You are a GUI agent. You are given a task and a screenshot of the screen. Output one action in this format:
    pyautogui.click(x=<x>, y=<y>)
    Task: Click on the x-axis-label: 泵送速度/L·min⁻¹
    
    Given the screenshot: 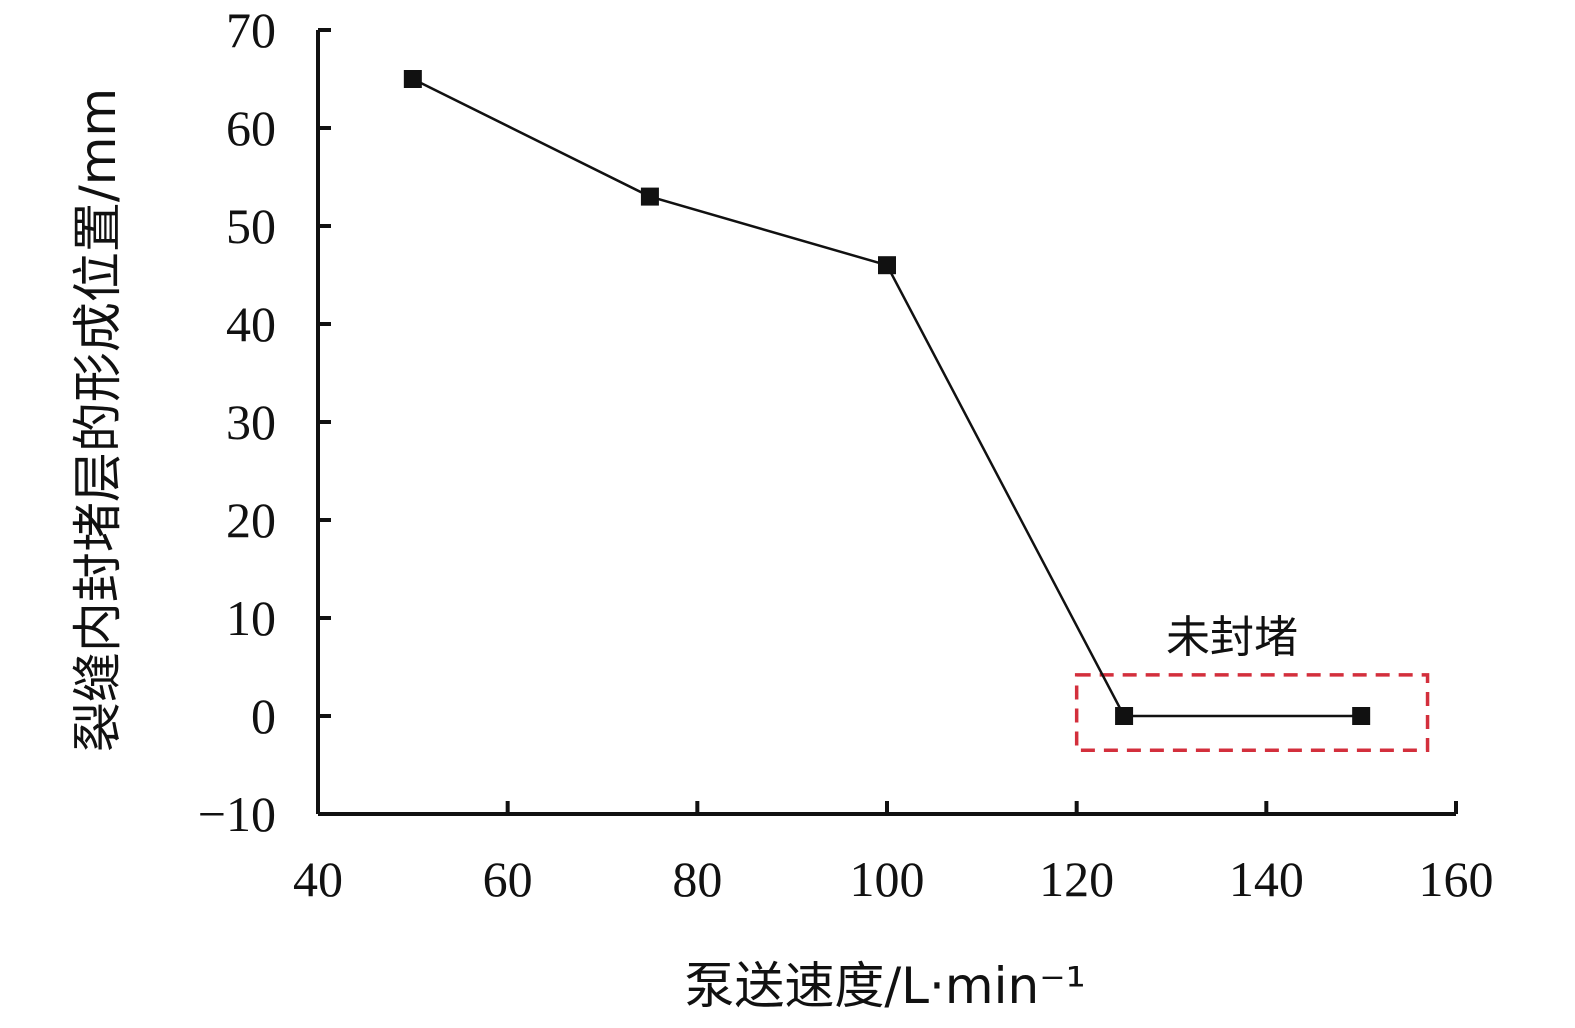 What is the action you would take?
    pyautogui.click(x=884, y=986)
    